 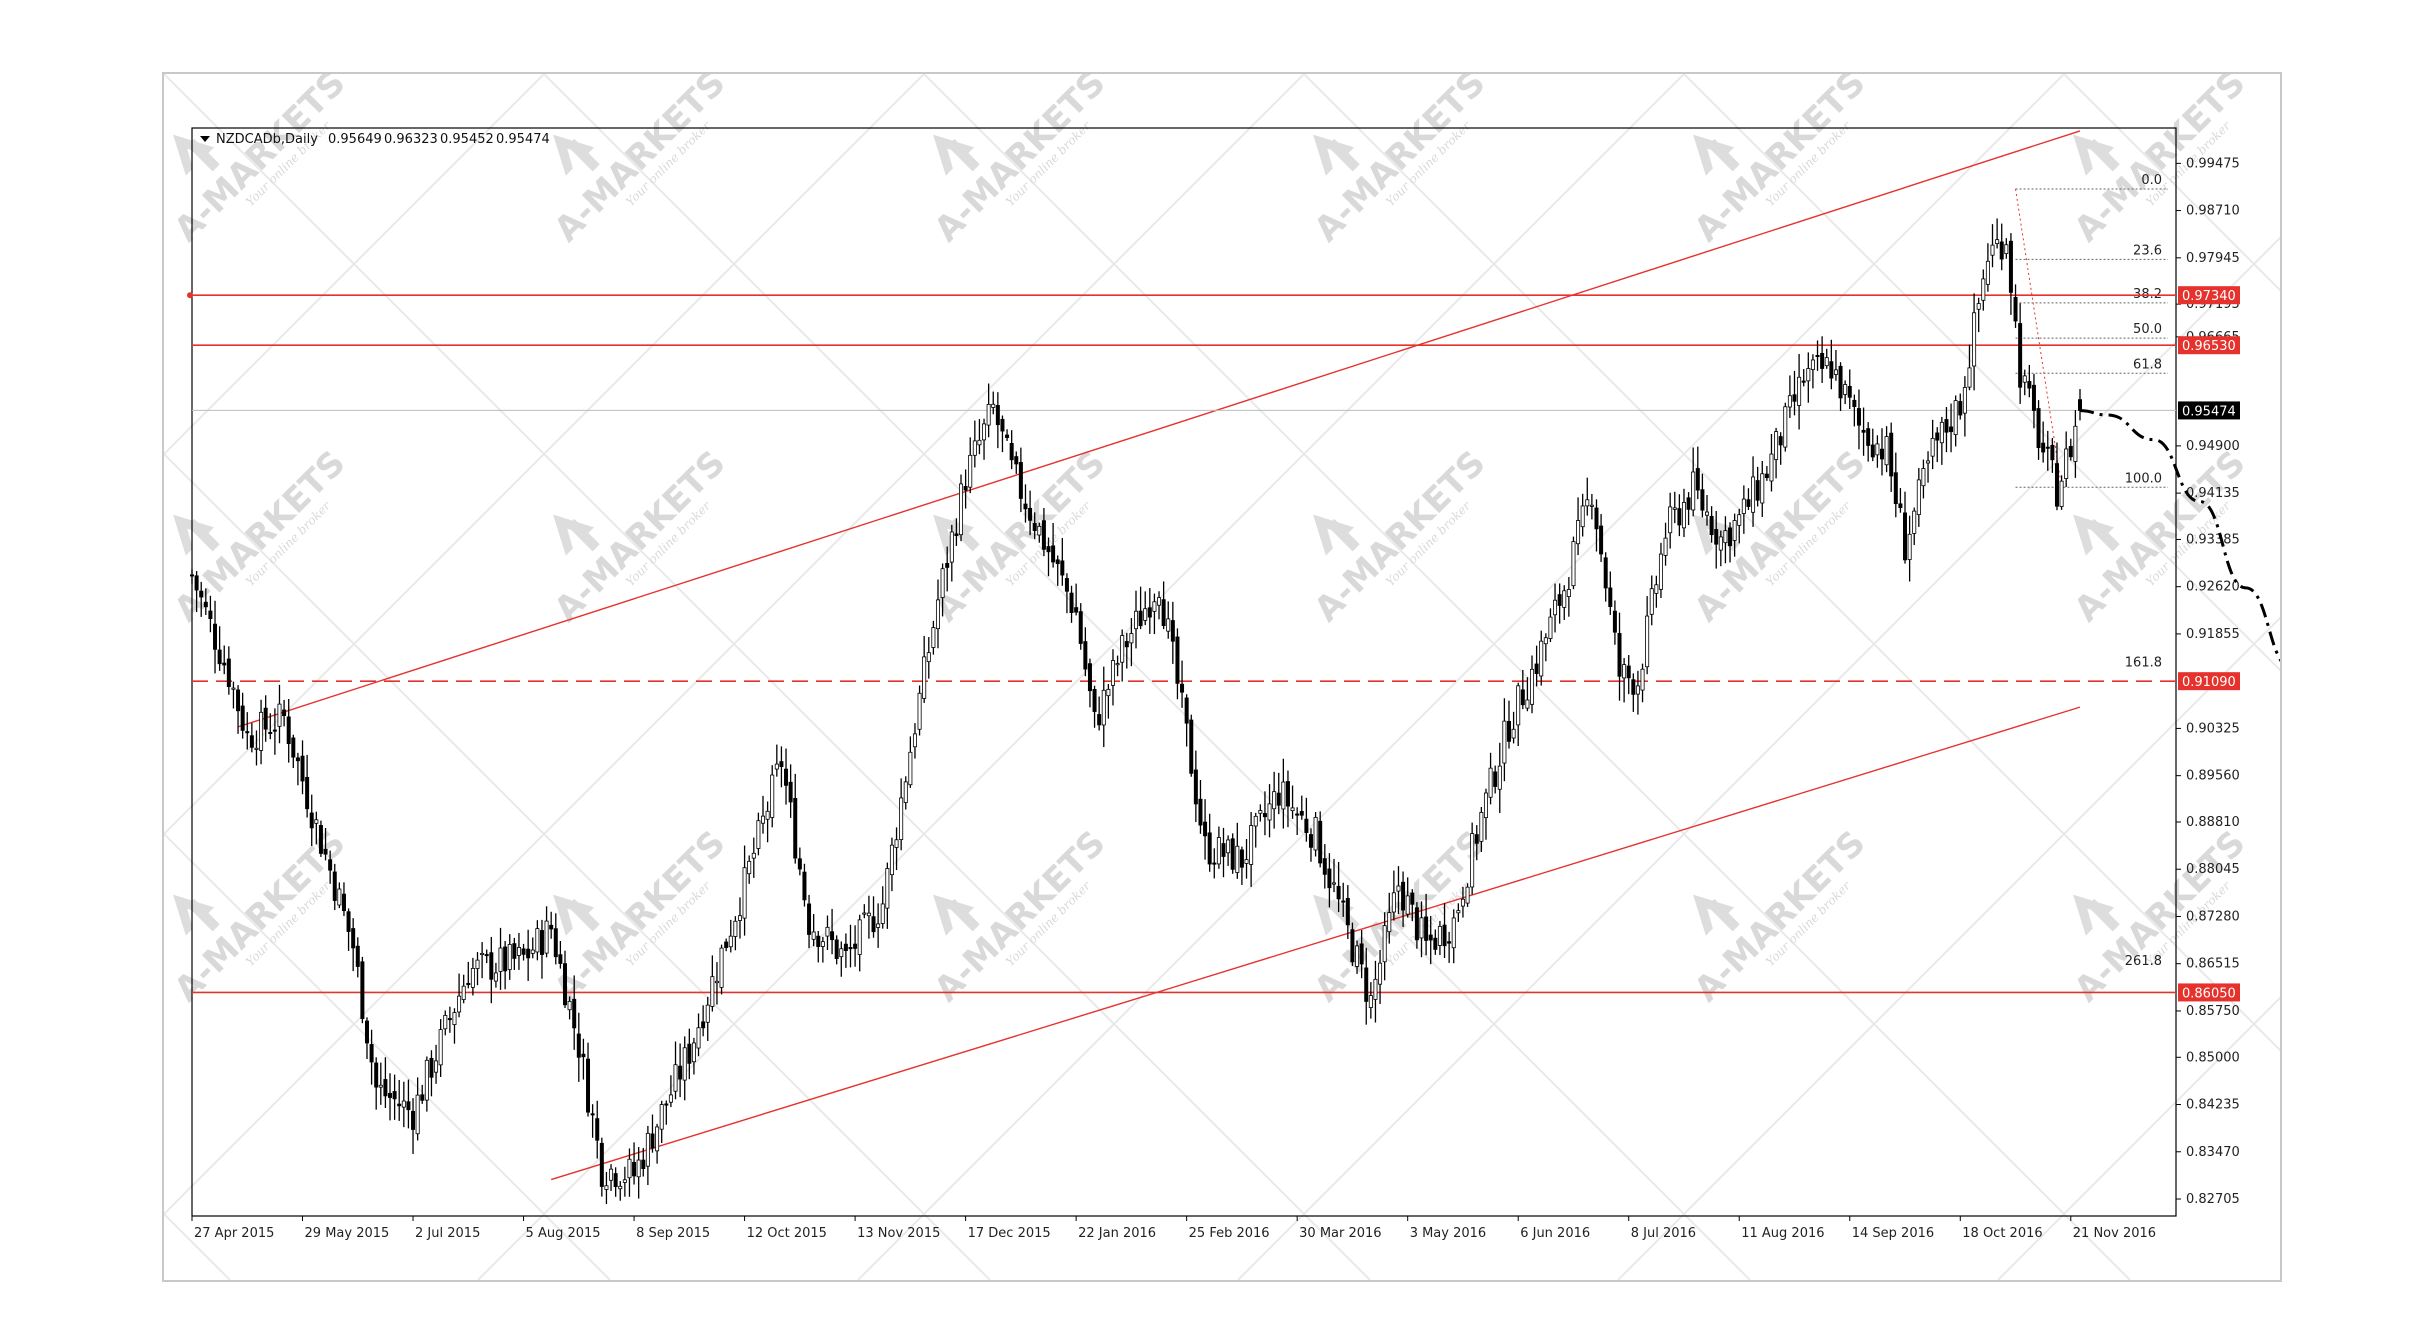 I want to click on x-tick-label: 17 Dec 2015, so click(x=1009, y=1233).